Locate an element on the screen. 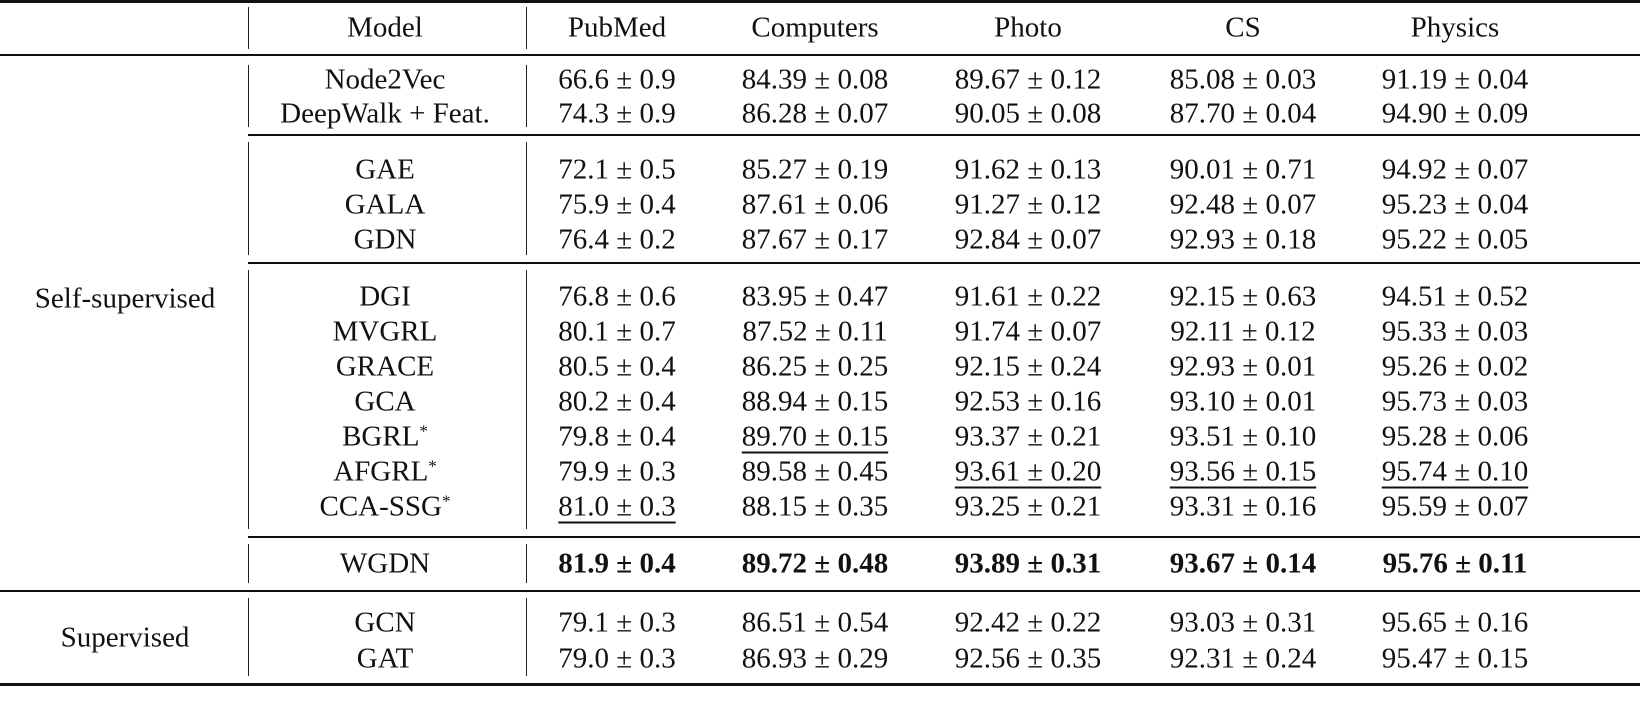  score-cell: 92.15 ± 0.63 is located at coordinates (1243, 296).